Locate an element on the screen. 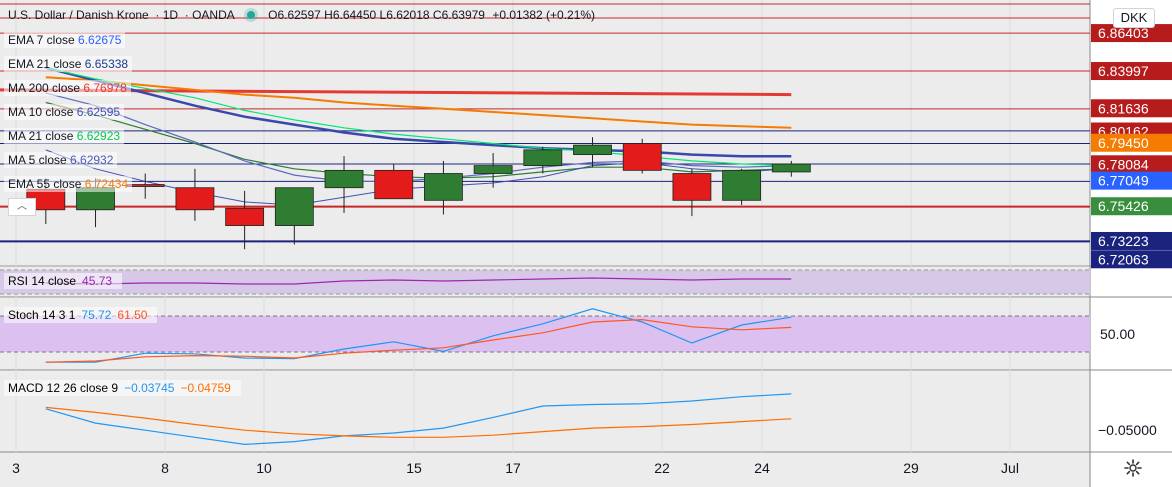 The width and height of the screenshot is (1172, 487). rsi-line is located at coordinates (418, 281).